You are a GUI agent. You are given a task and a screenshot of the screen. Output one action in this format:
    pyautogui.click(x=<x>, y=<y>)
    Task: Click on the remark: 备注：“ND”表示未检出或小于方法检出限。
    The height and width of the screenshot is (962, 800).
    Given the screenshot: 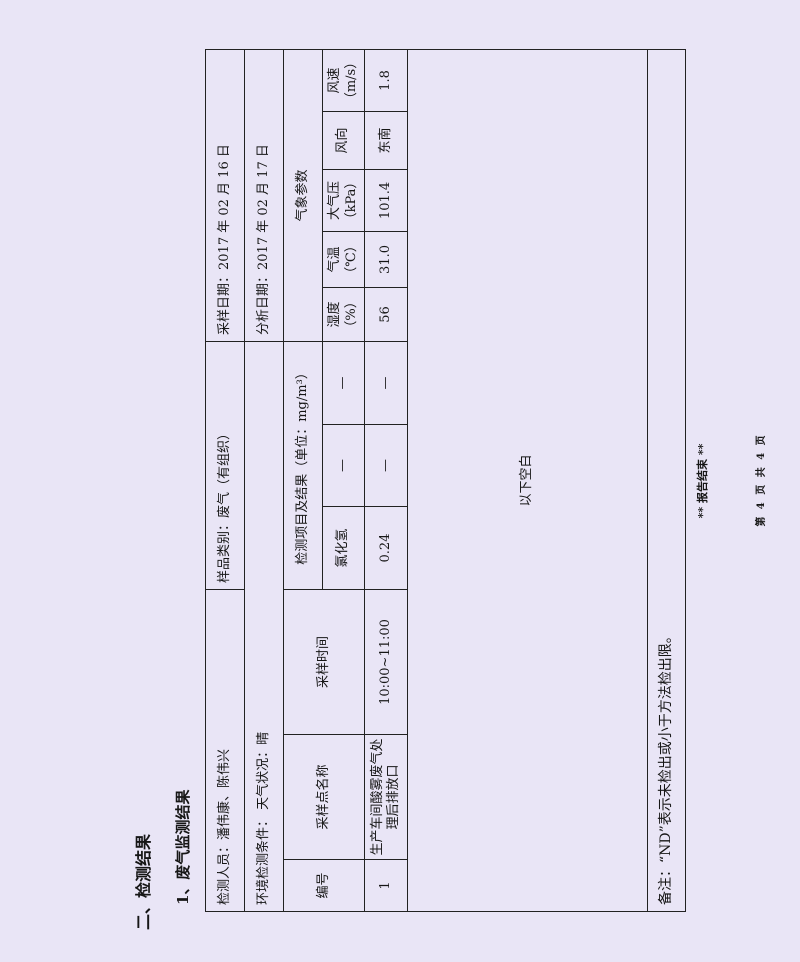 What is the action you would take?
    pyautogui.click(x=666, y=480)
    